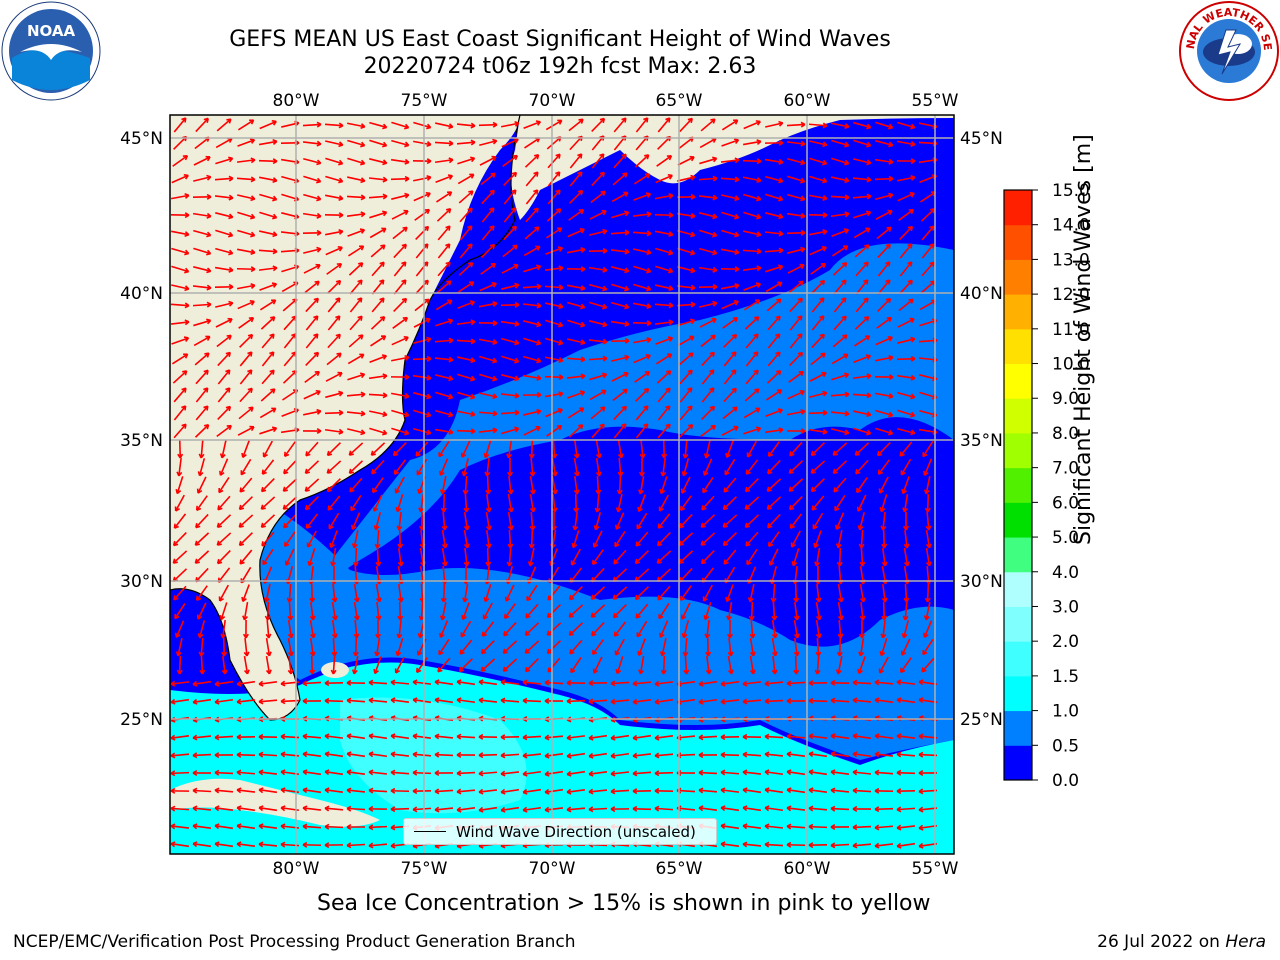 This screenshot has height=960, width=1280. What do you see at coordinates (616, 869) in the screenshot?
I see `lon-ticks-bottom: 80°W 75°W 70°W 65°W 60°W 55°W` at bounding box center [616, 869].